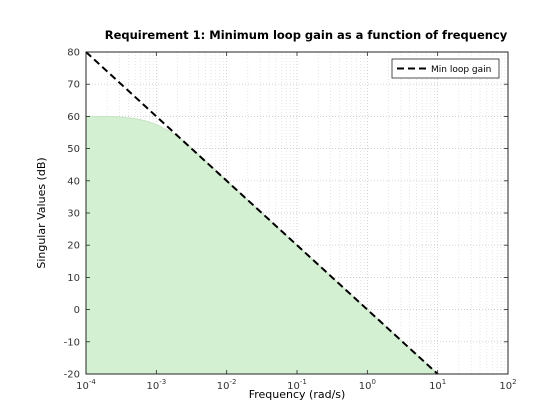  What do you see at coordinates (461, 70) in the screenshot?
I see `legend-label-min-loop-gain: Min loop gain` at bounding box center [461, 70].